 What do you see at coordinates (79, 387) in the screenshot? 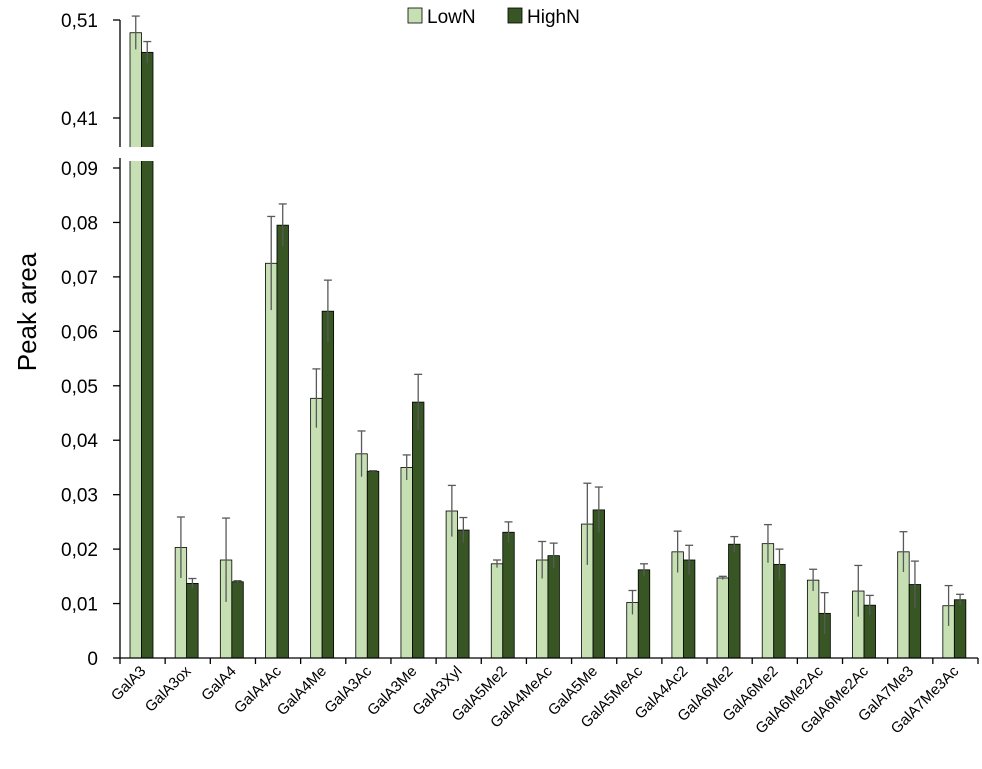
I see `y-tick-label: 0,05` at bounding box center [79, 387].